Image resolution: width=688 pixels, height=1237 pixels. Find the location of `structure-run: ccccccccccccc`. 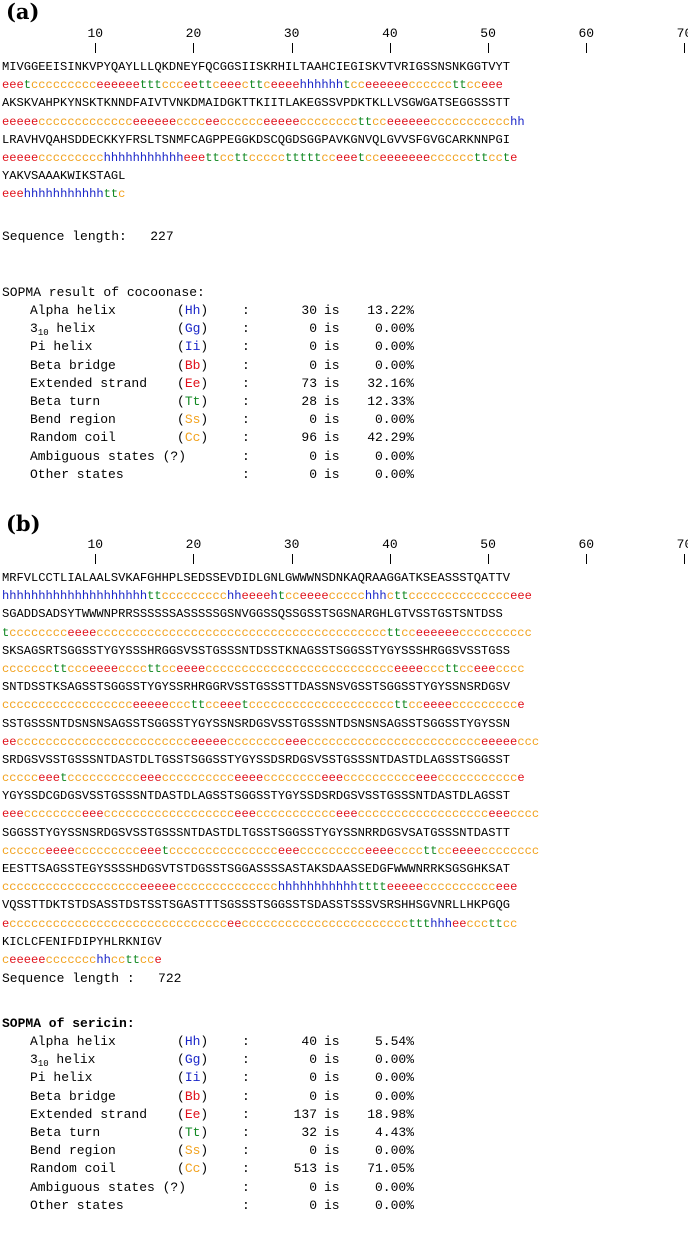

structure-run: ccccccccccccc is located at coordinates (85, 121).